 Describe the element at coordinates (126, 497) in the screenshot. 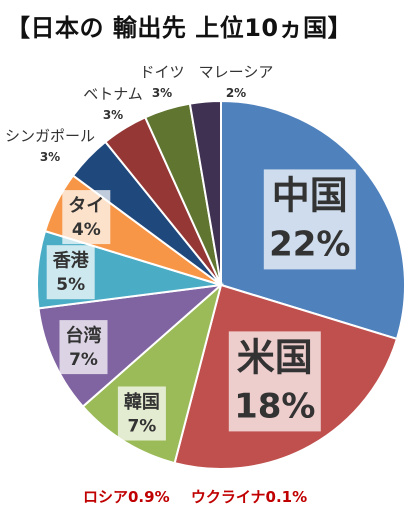

I see `annotation-russia: ロシア0.9%` at that location.